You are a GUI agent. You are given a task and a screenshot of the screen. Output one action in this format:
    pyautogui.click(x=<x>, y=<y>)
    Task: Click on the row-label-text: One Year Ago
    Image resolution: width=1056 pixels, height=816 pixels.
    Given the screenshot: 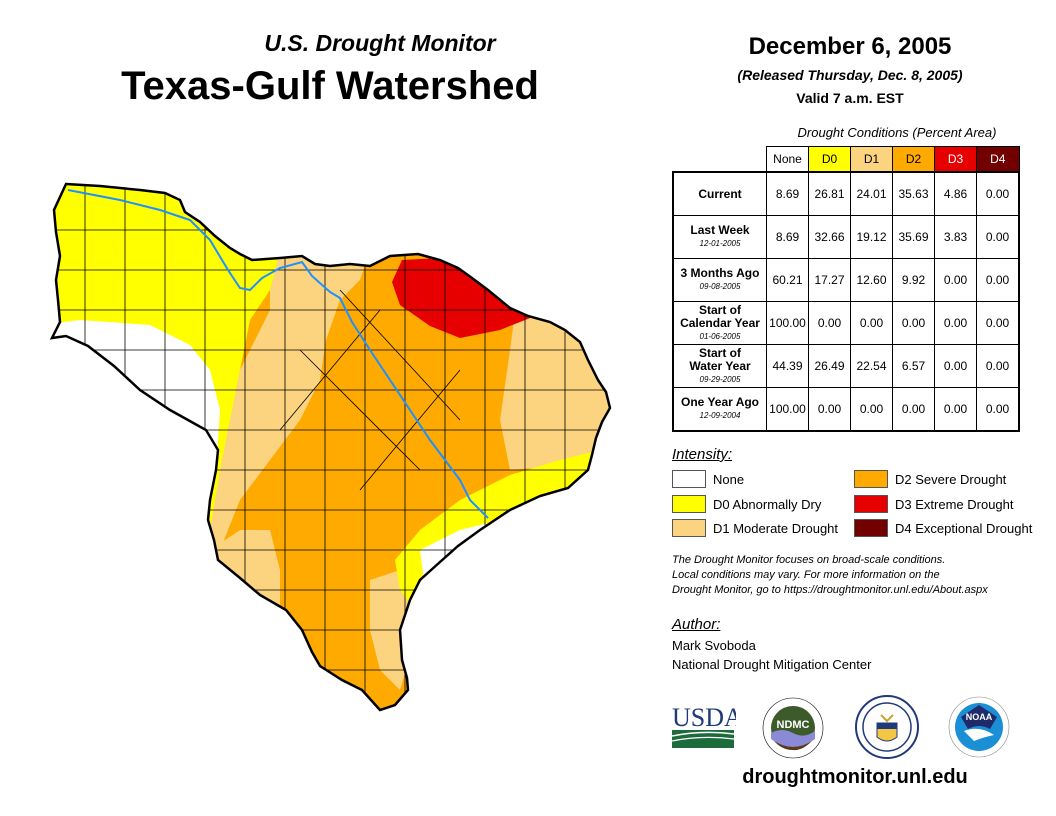 What is the action you would take?
    pyautogui.click(x=720, y=402)
    